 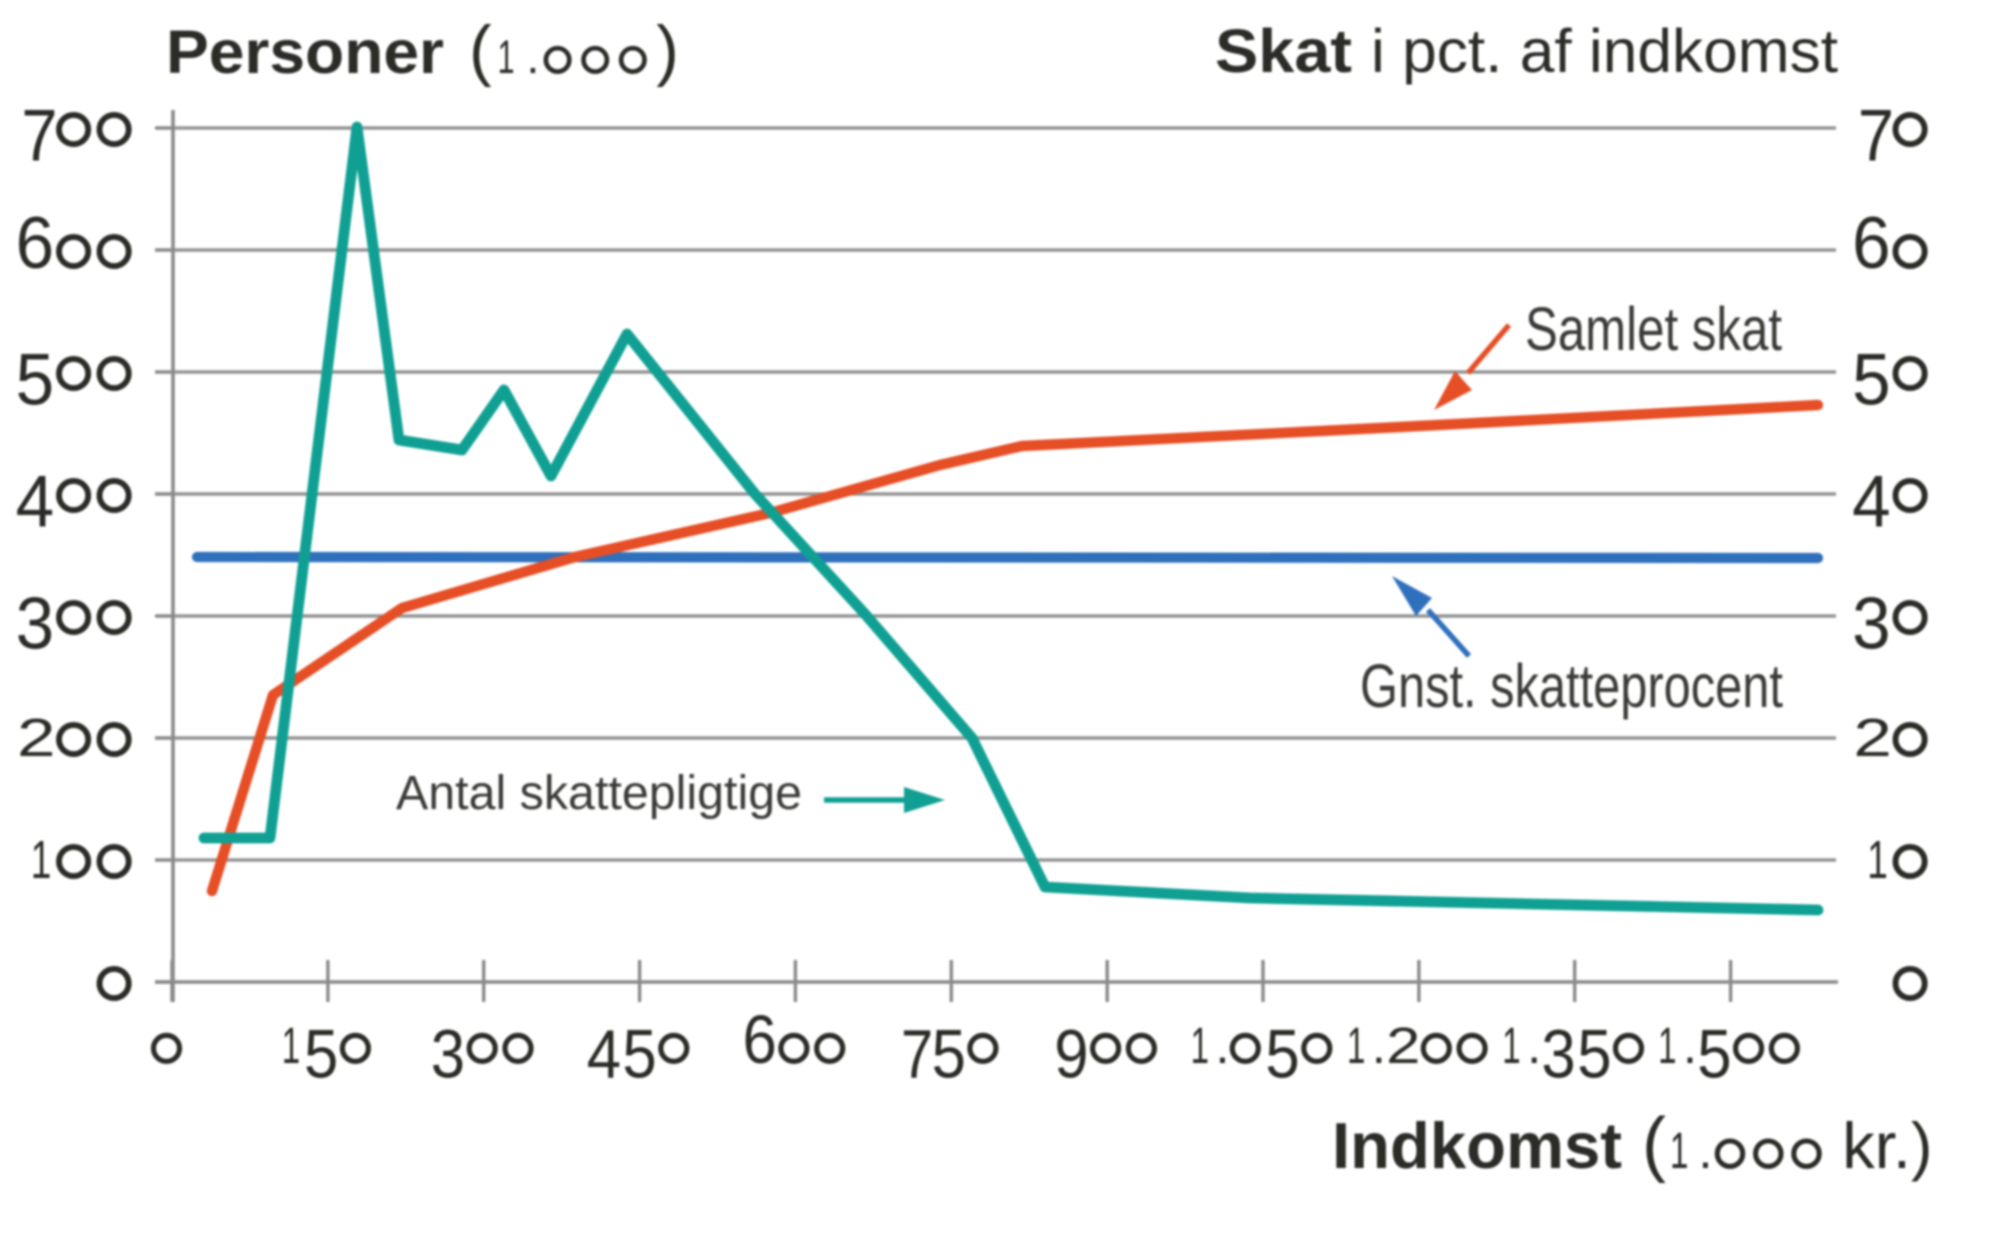 I want to click on svg-text: Samlet skat, so click(x=1653, y=329).